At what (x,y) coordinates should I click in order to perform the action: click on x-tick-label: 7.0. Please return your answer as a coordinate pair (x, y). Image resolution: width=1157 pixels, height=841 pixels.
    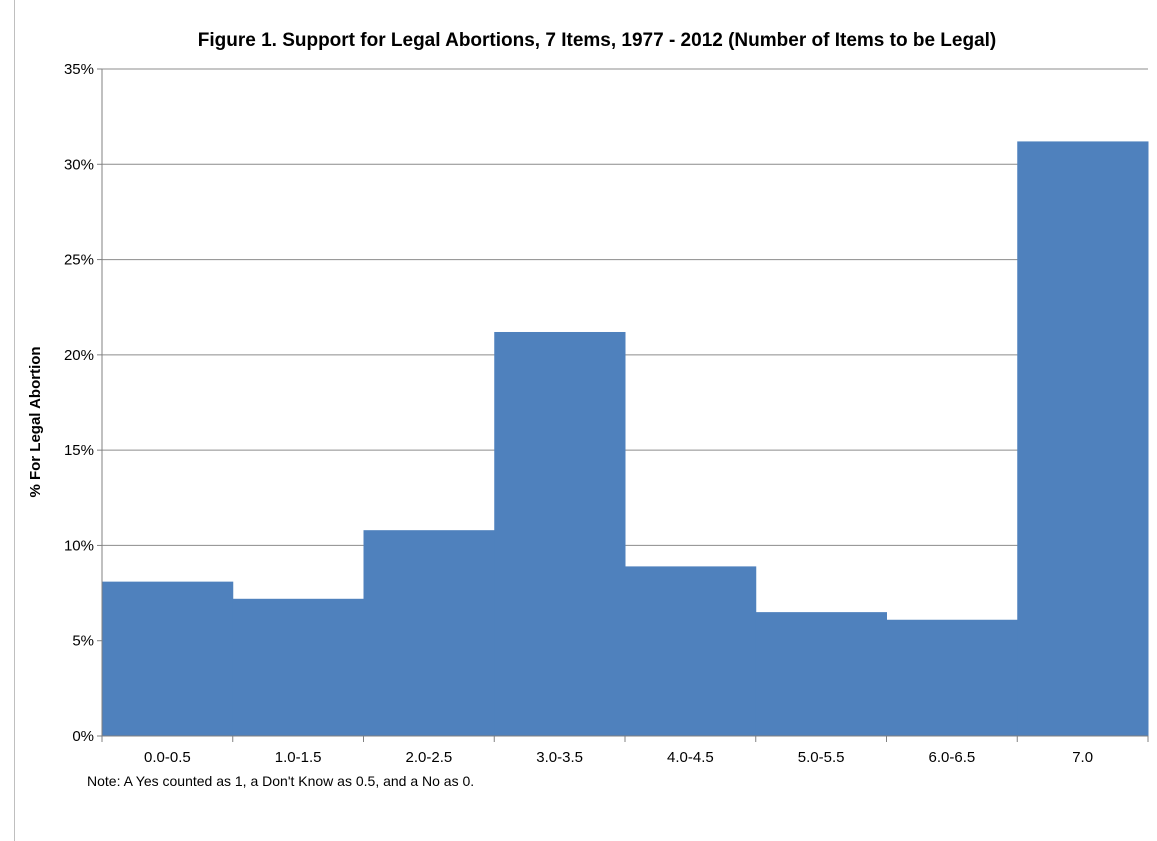
    Looking at the image, I should click on (1082, 757).